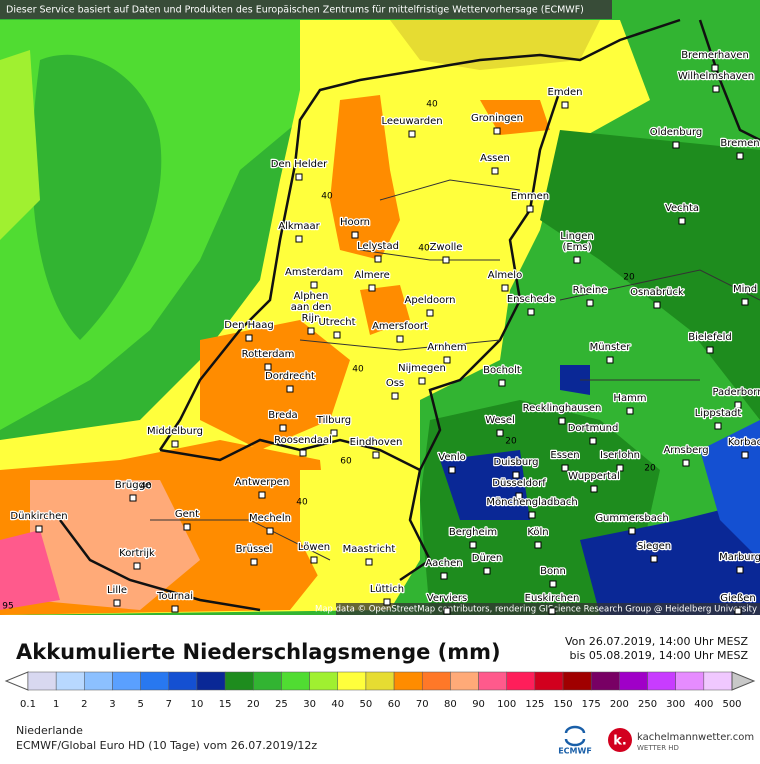 The image size is (760, 764). I want to click on city-label: Mind, so click(745, 289).